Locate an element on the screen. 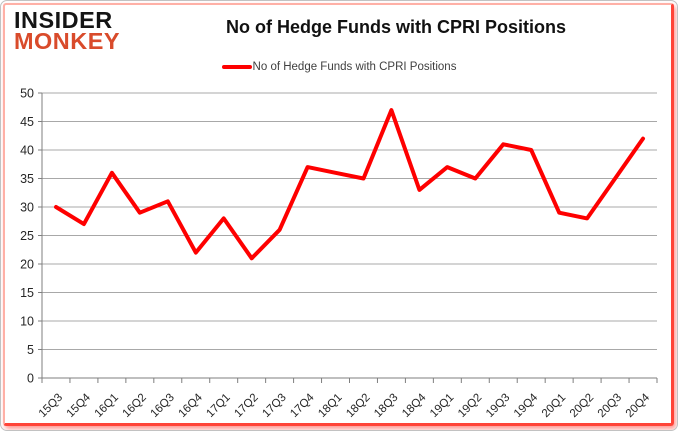  x-axis-label: 20Q1 is located at coordinates (554, 406).